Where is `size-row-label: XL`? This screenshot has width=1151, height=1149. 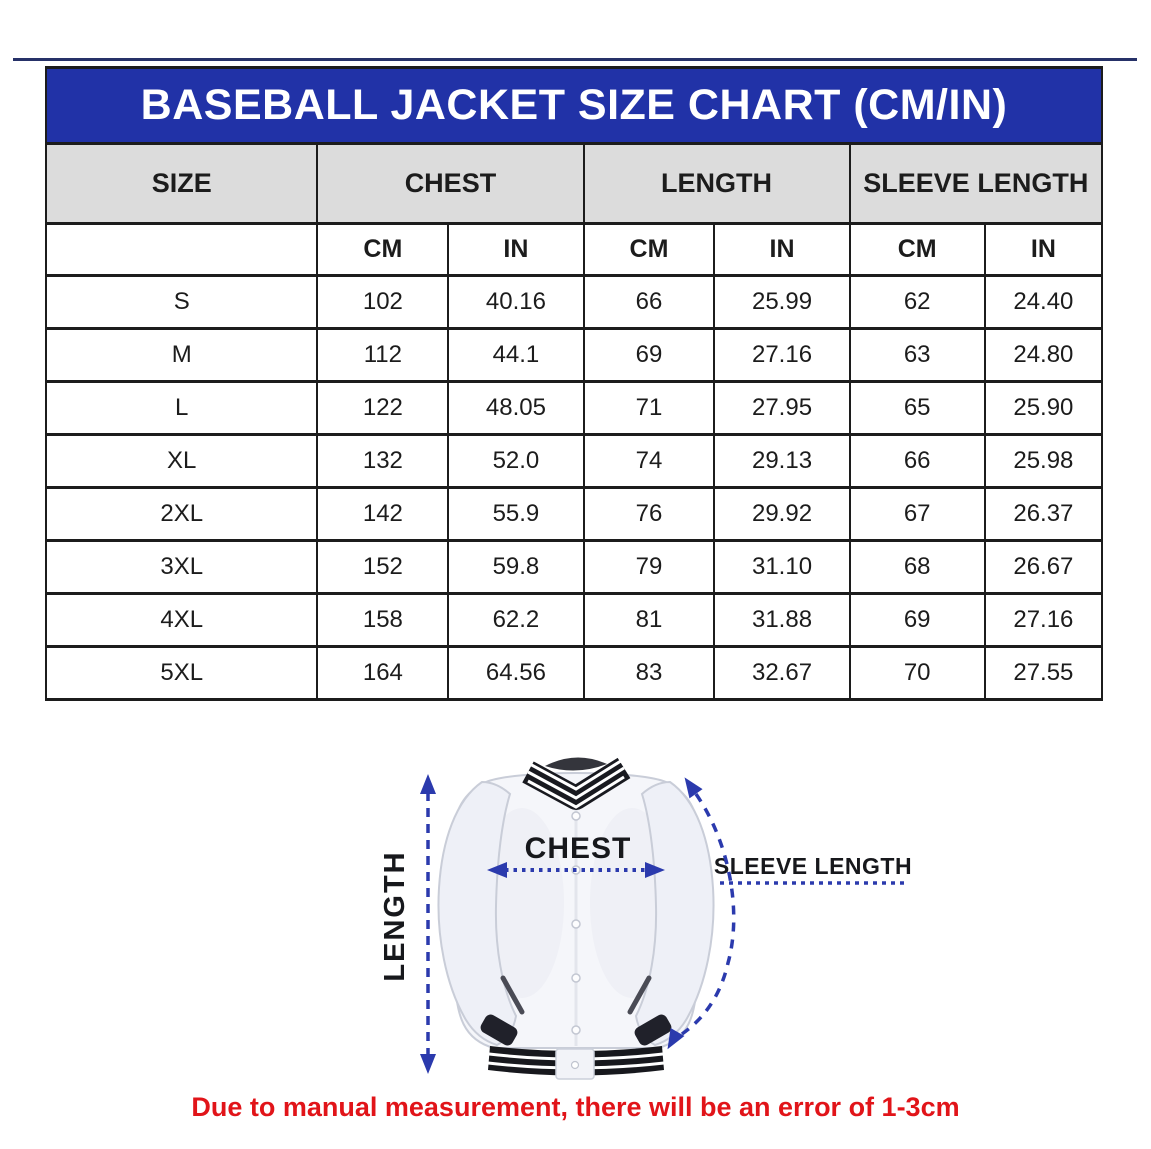
size-row-label: XL is located at coordinates (181, 461).